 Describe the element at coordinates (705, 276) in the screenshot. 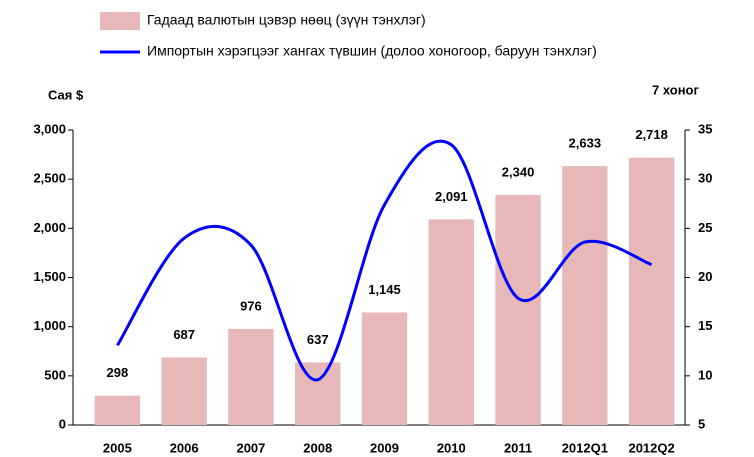

I see `y2-tick-label: 20` at that location.